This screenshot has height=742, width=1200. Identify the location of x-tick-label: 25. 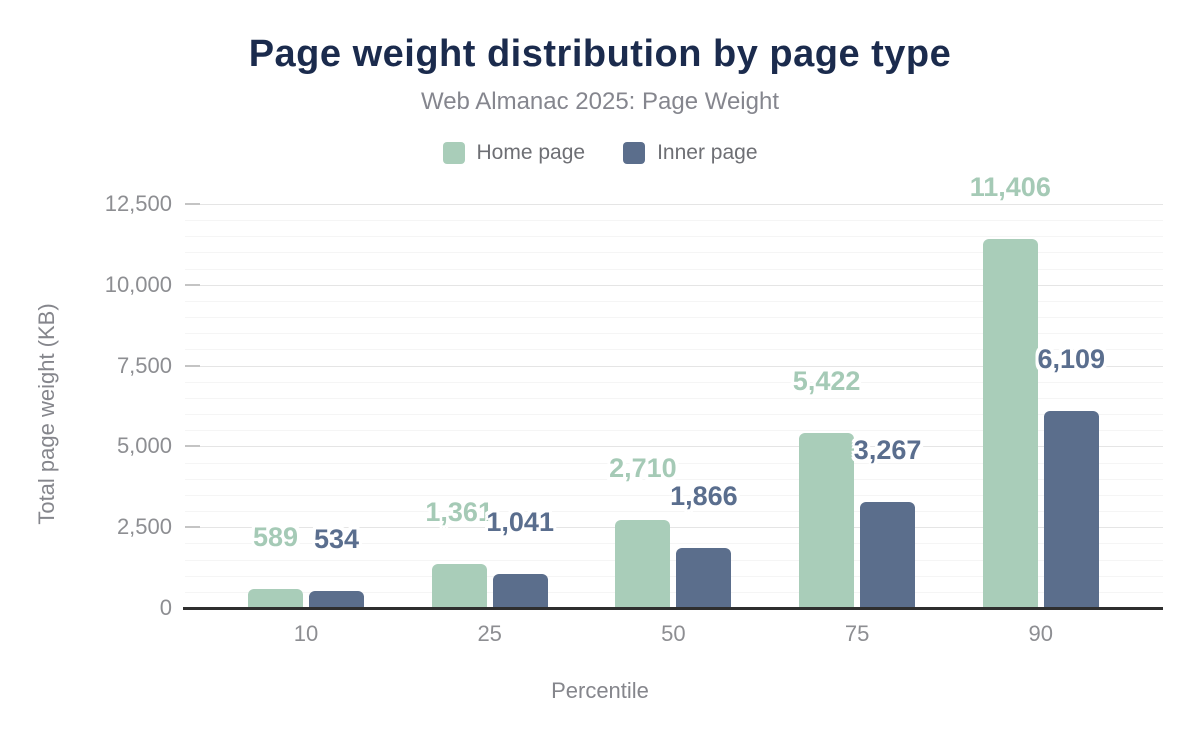
(489, 633).